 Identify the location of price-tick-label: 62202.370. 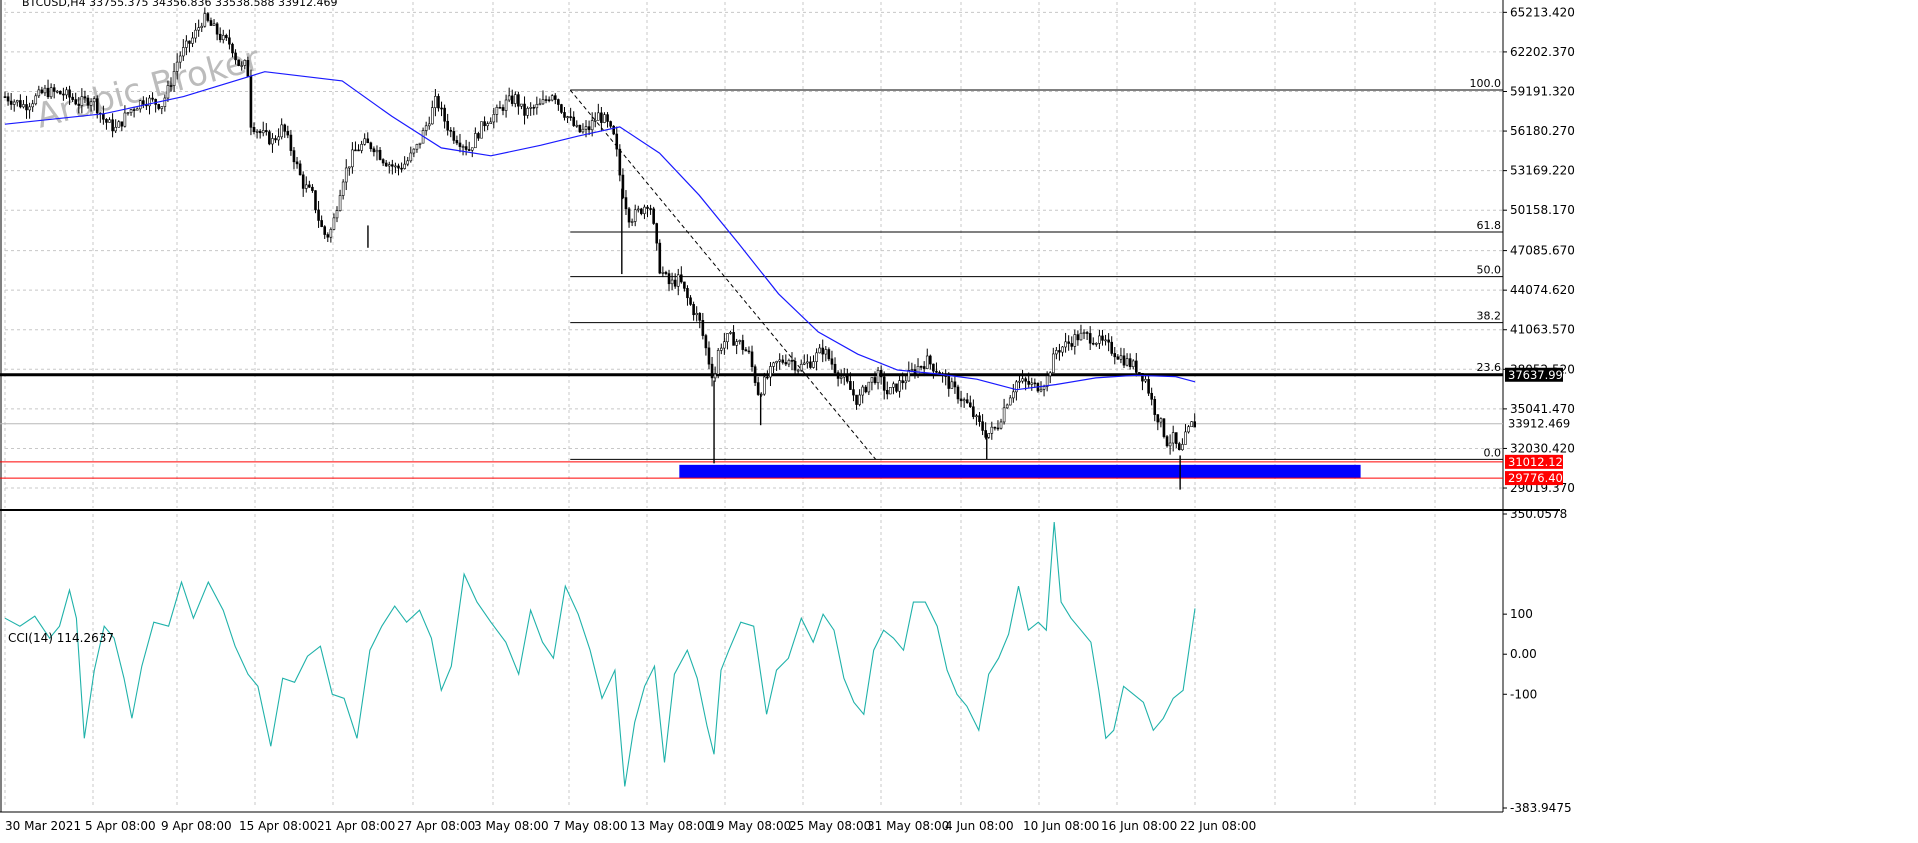
(1542, 52).